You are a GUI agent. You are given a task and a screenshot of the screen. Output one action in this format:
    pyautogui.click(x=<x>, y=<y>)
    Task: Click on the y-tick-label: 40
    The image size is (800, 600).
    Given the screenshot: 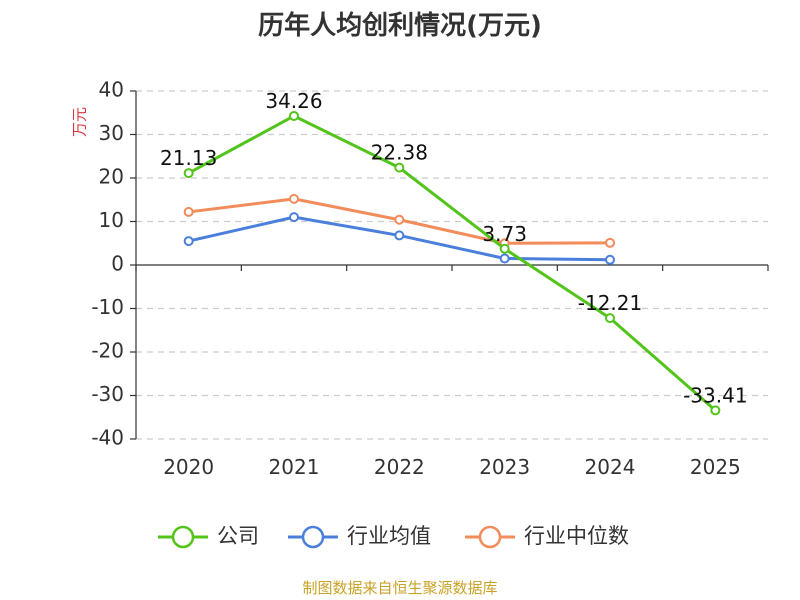 What is the action you would take?
    pyautogui.click(x=111, y=90)
    